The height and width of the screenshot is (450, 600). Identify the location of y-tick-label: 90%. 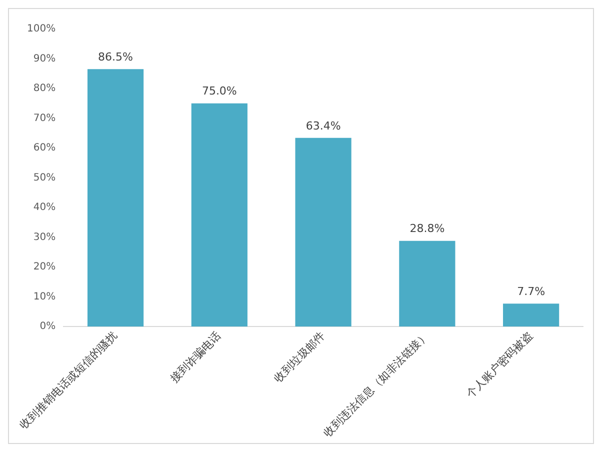
(44, 58).